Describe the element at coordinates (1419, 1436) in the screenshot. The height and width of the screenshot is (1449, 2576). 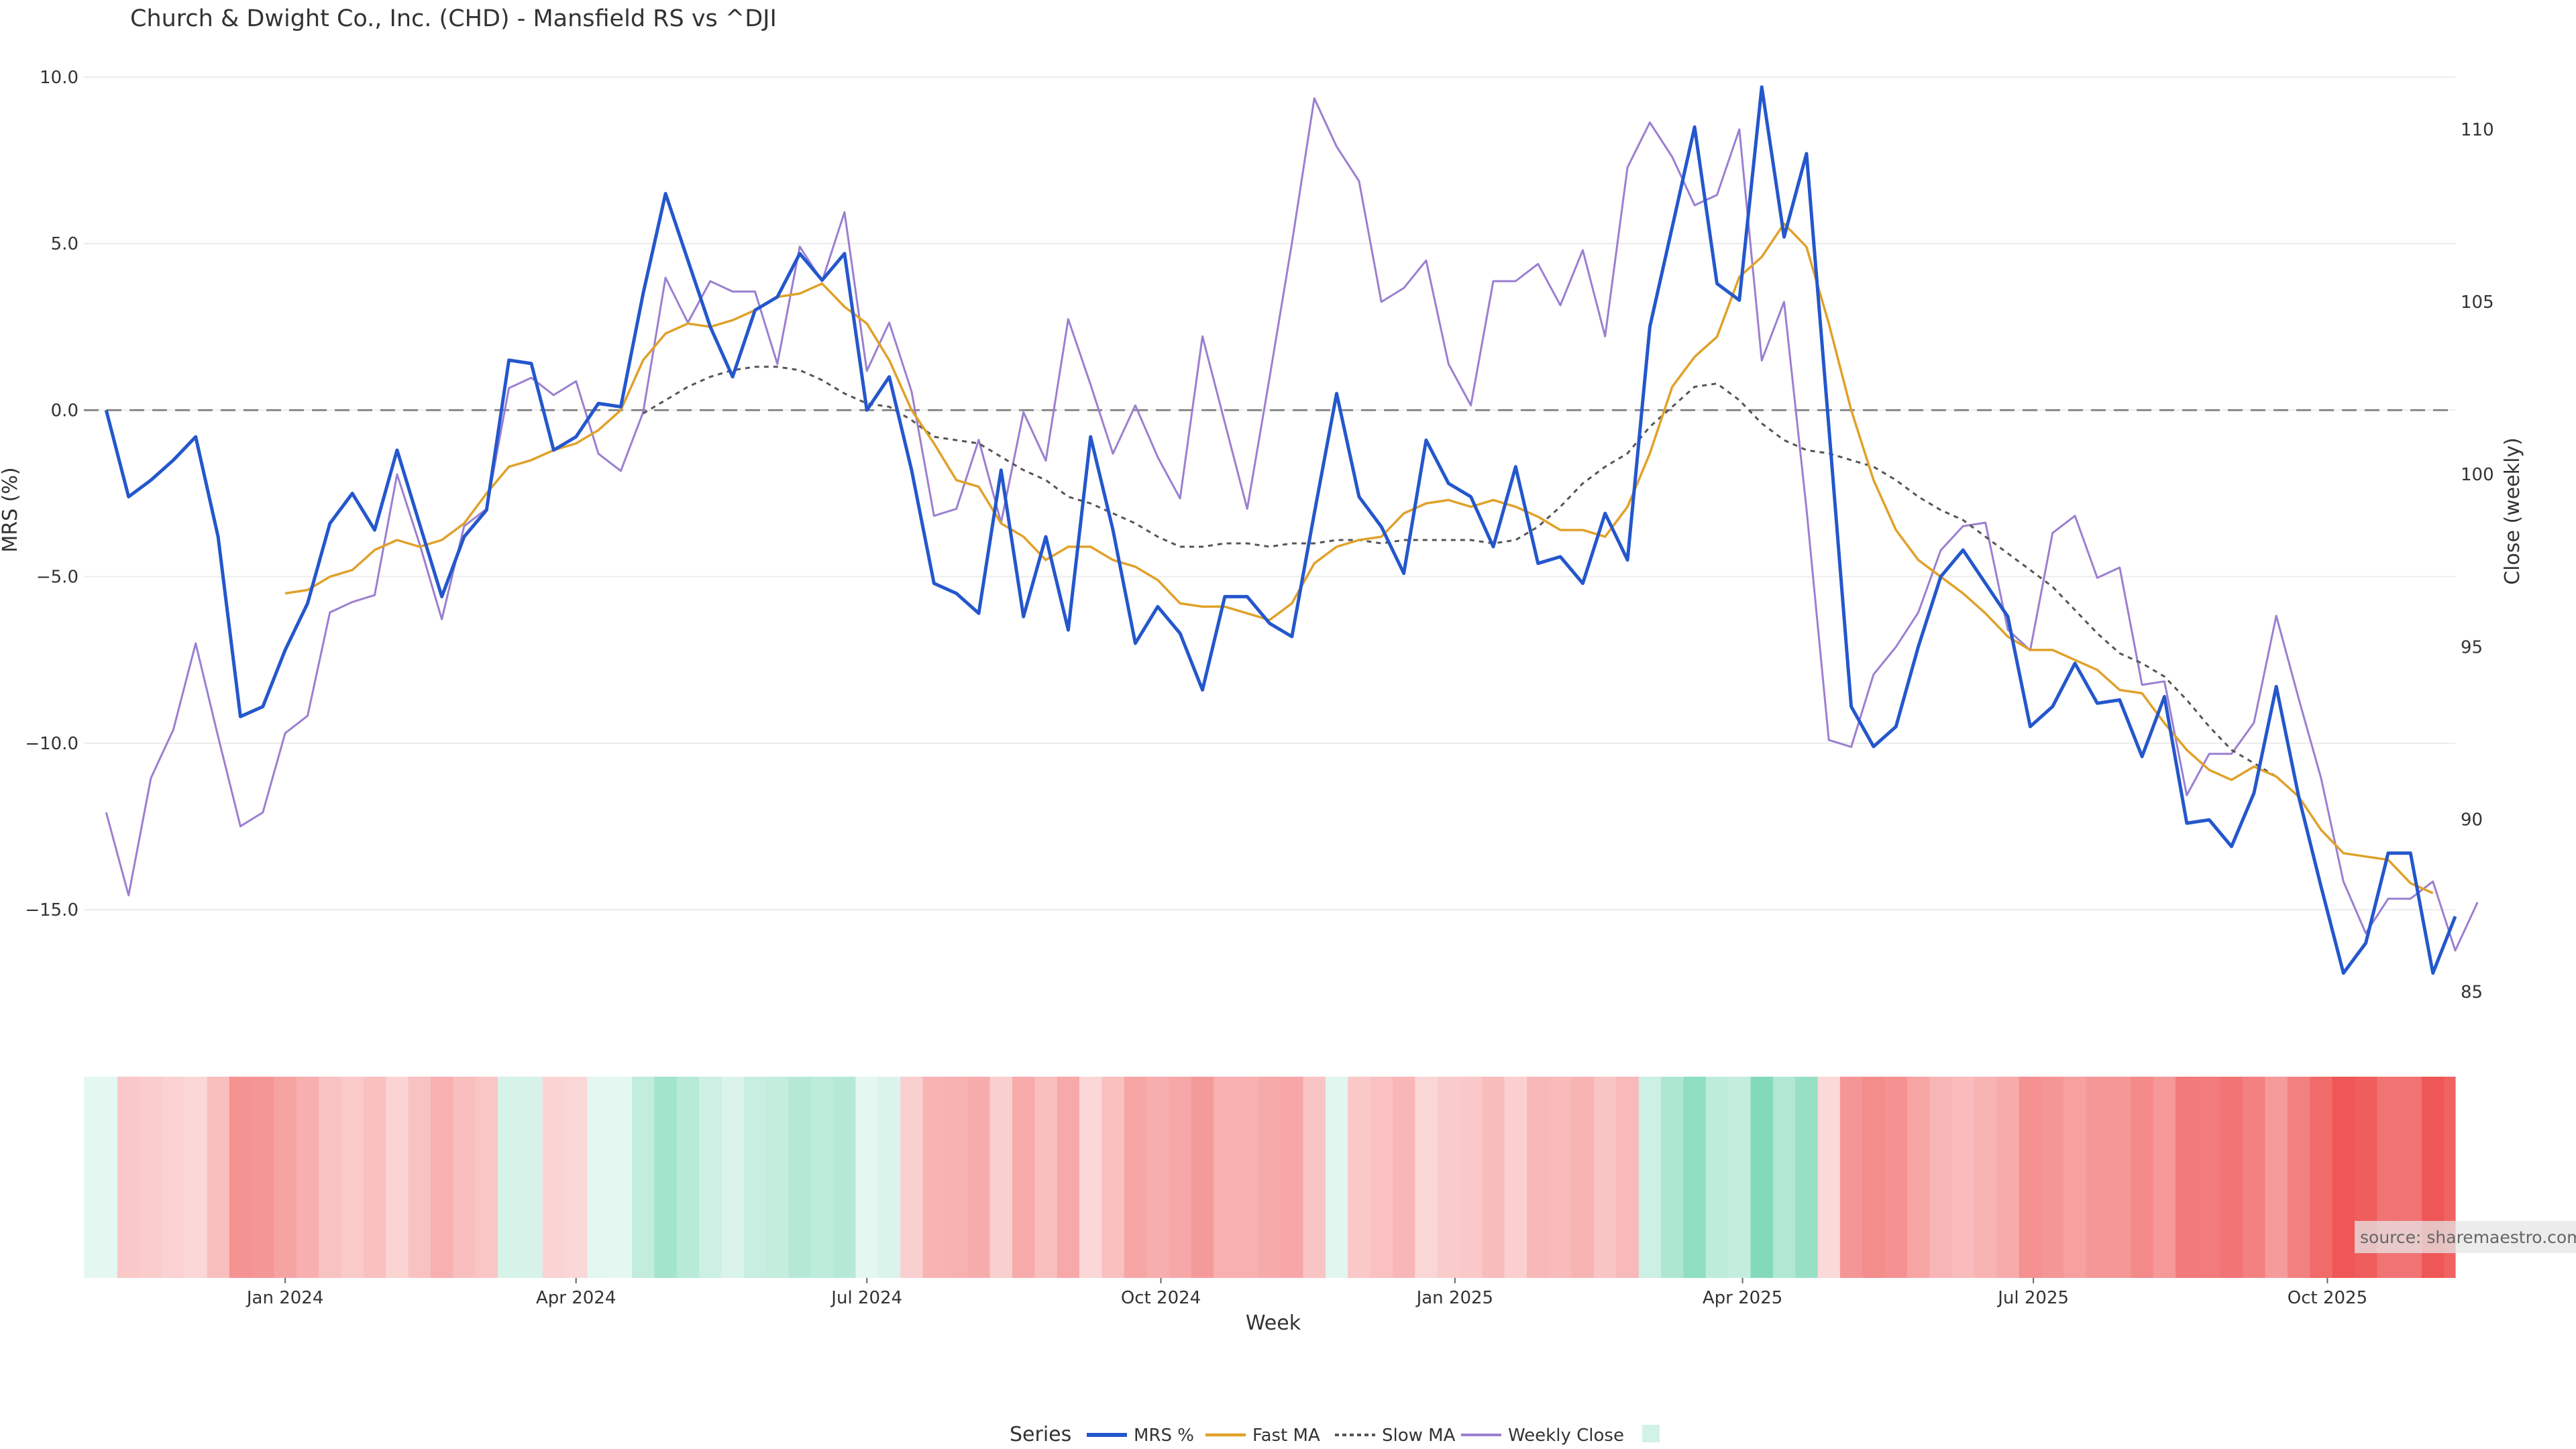
I see `legend-label-slow-ma: Slow MA` at that location.